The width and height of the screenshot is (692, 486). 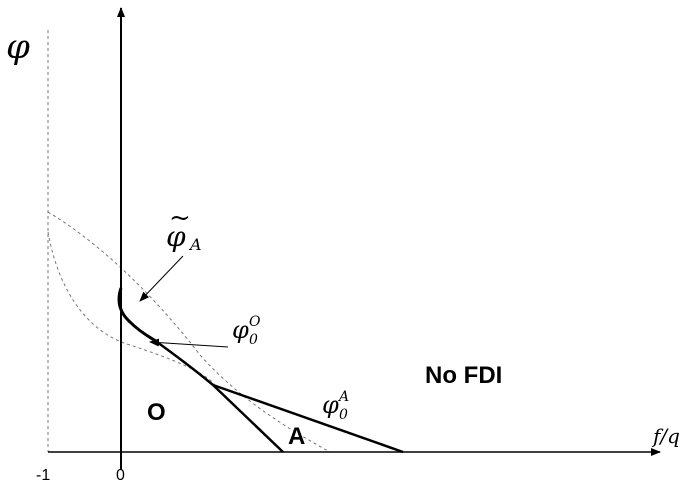 What do you see at coordinates (195, 244) in the screenshot?
I see `phi-tilde-sub: A` at bounding box center [195, 244].